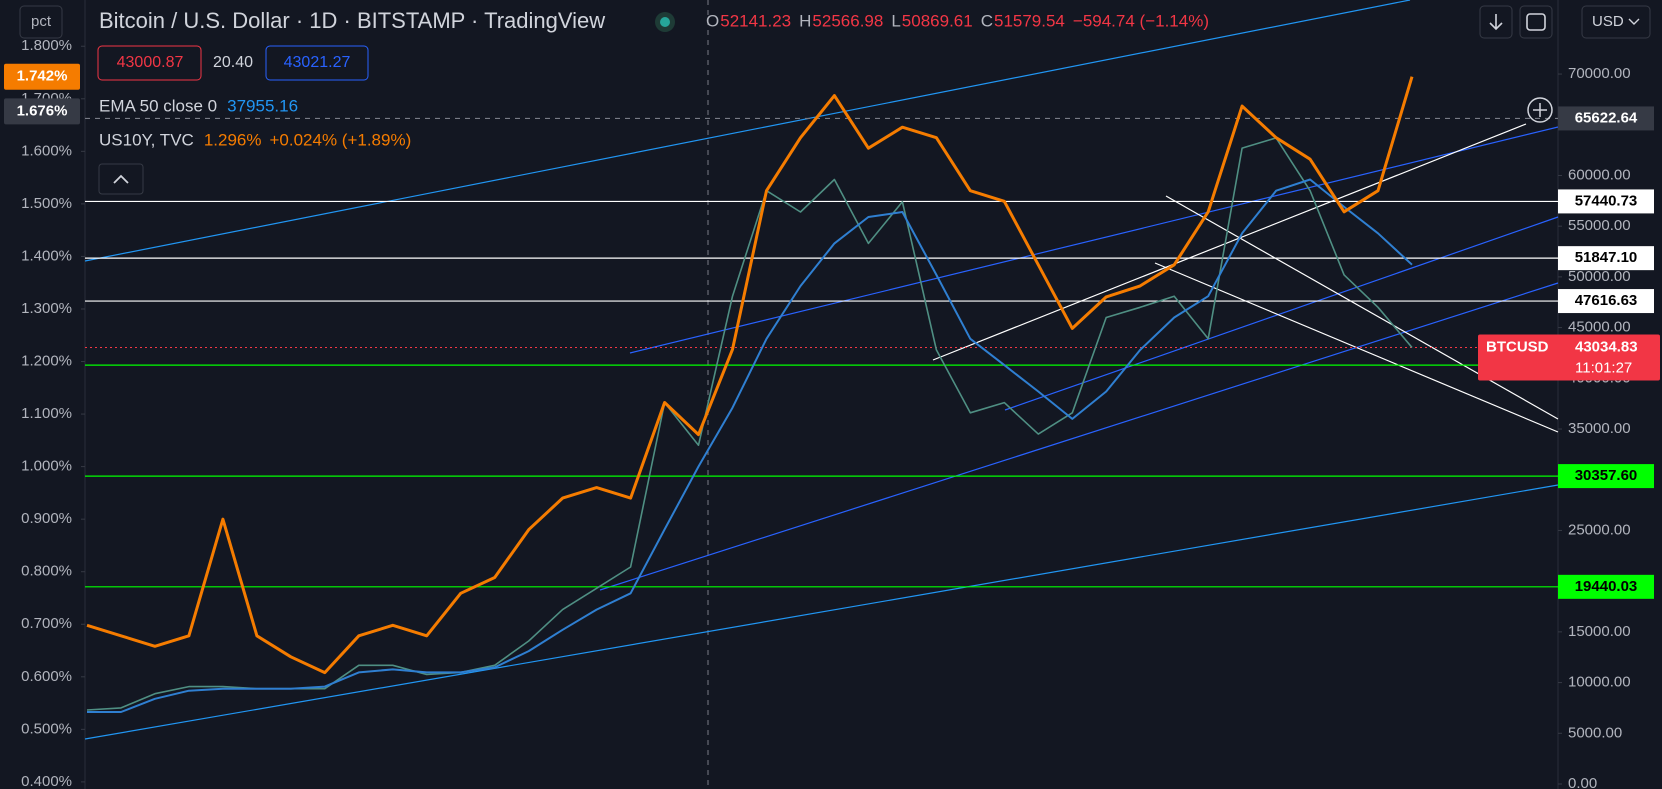 The height and width of the screenshot is (789, 1662). What do you see at coordinates (233, 139) in the screenshot?
I see `indicator-value: 1.296%` at bounding box center [233, 139].